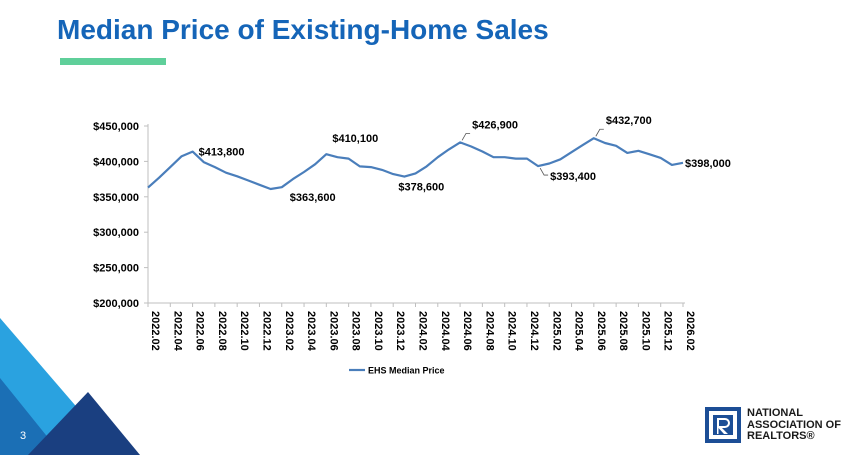  Describe the element at coordinates (116, 304) in the screenshot. I see `y-tick-label: $200,000` at that location.